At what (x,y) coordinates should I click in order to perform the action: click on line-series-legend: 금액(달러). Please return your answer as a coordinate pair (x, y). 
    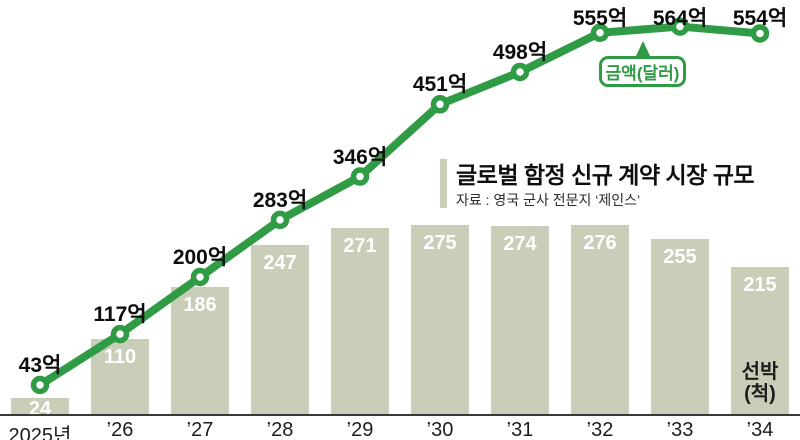
    Looking at the image, I should click on (642, 71).